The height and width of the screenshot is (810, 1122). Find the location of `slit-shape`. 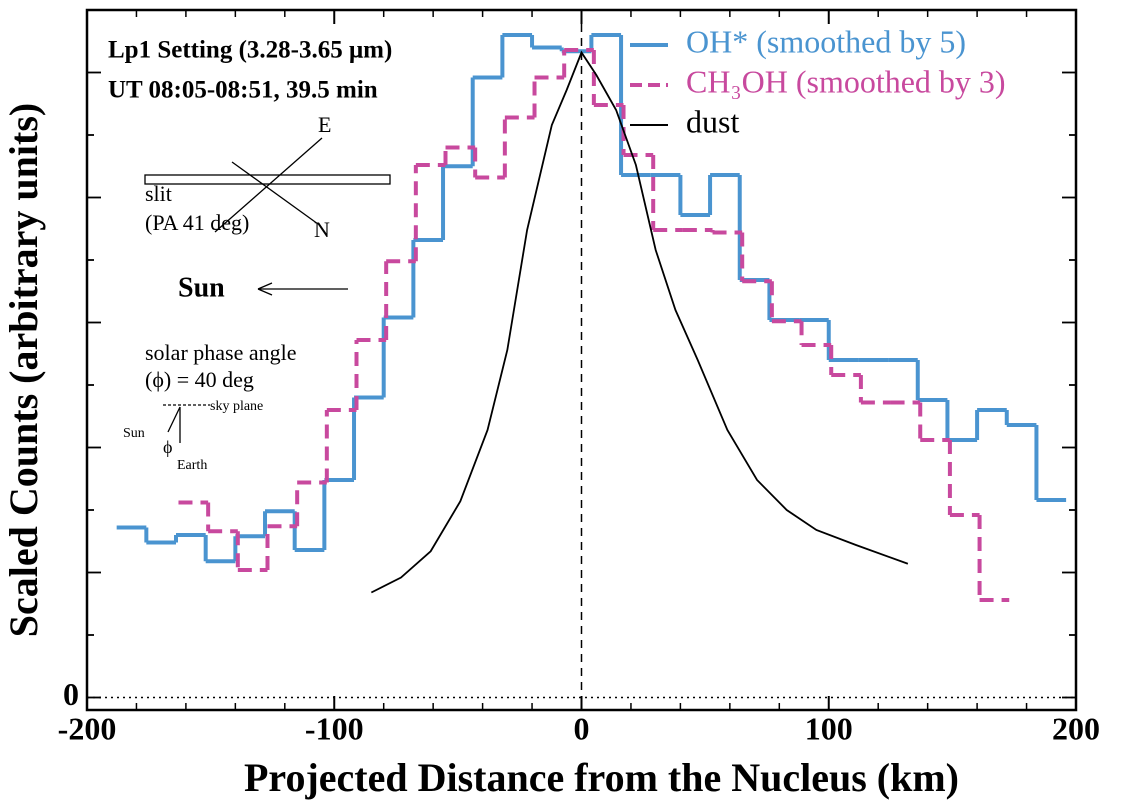

slit-shape is located at coordinates (267, 179).